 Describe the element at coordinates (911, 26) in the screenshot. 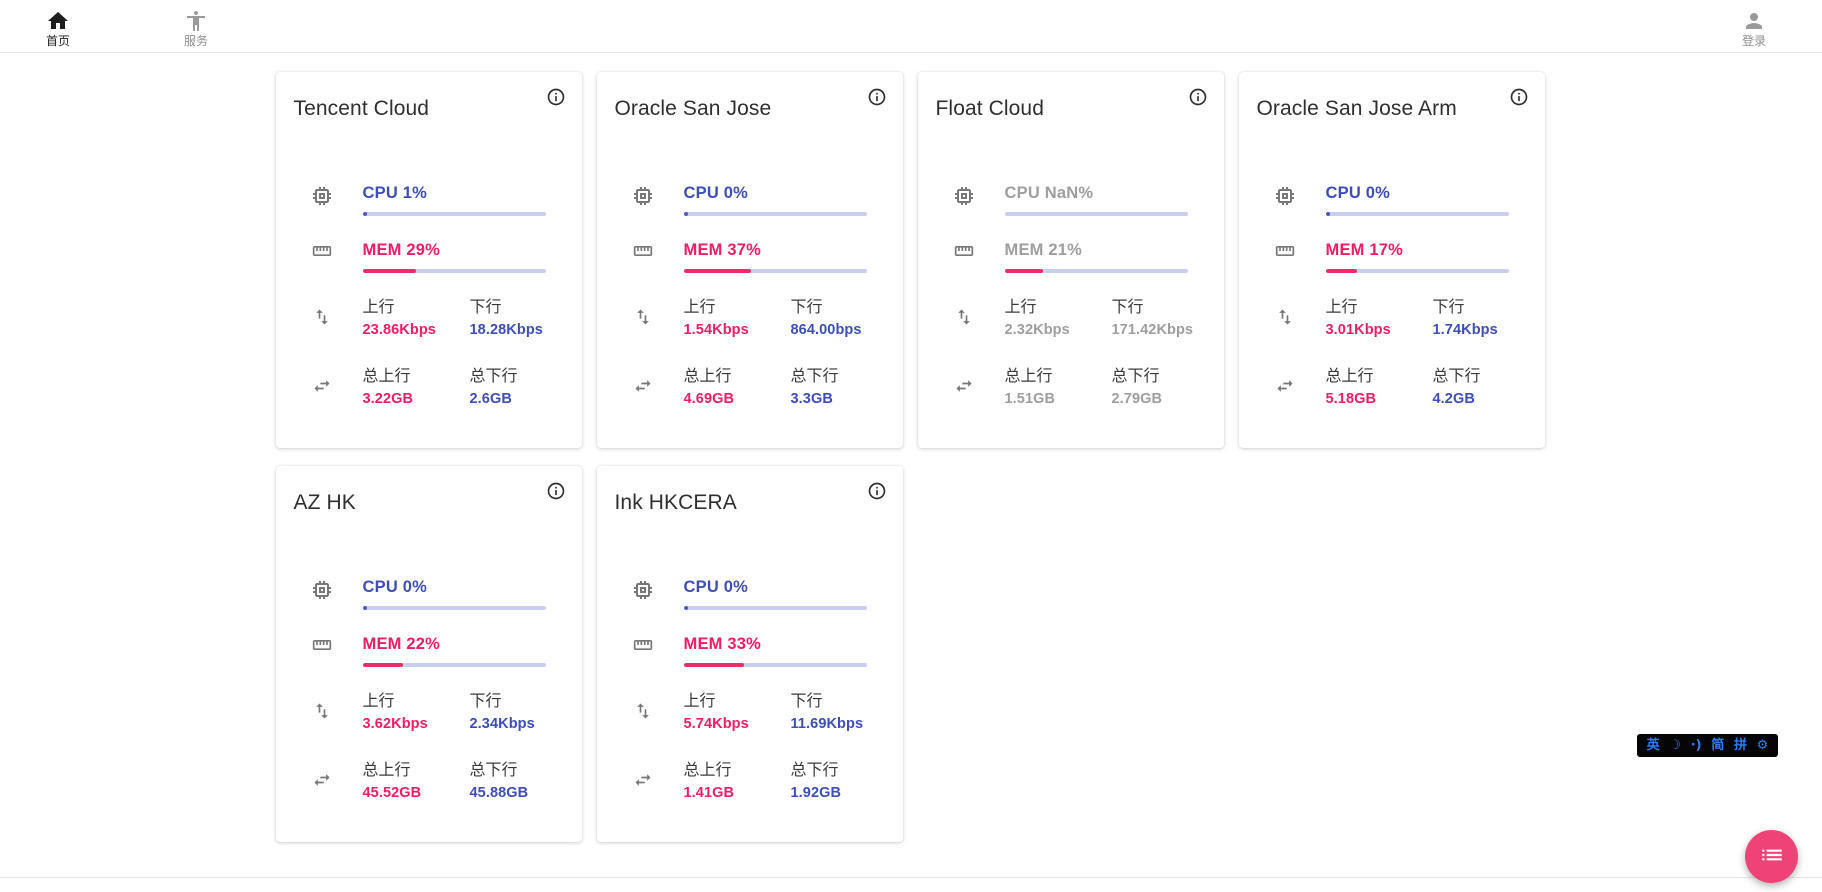

I see `top-nav: 首页 服务 登录` at that location.